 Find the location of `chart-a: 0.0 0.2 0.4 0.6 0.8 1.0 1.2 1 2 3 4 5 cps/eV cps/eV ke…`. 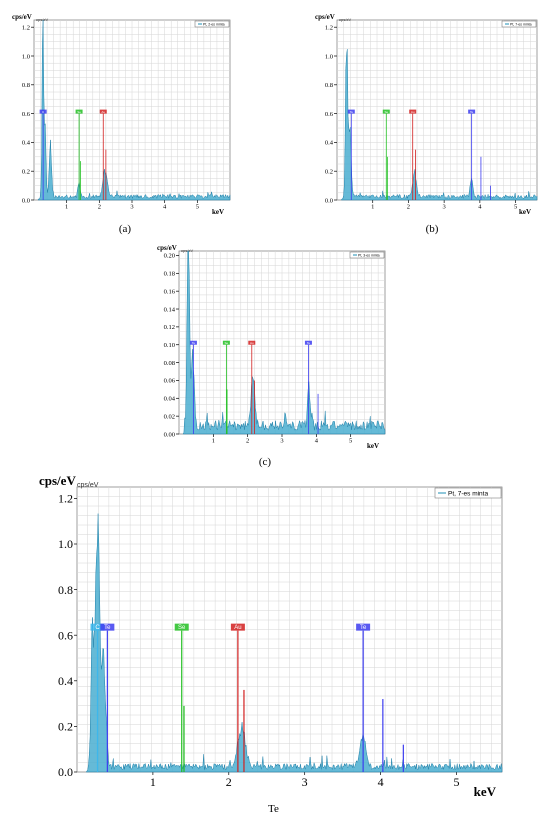

chart-a: 0.0 0.2 0.4 0.6 0.8 1.0 1.2 1 2 3 4 5 cps/eV cps/eV ke… is located at coordinates (121, 114).